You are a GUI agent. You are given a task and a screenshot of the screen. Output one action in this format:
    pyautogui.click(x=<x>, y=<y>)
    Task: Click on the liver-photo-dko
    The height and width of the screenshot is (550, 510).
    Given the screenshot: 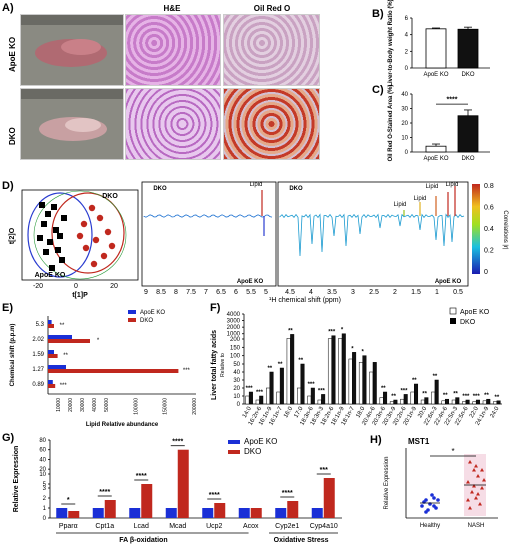 What is the action you would take?
    pyautogui.click(x=72, y=124)
    